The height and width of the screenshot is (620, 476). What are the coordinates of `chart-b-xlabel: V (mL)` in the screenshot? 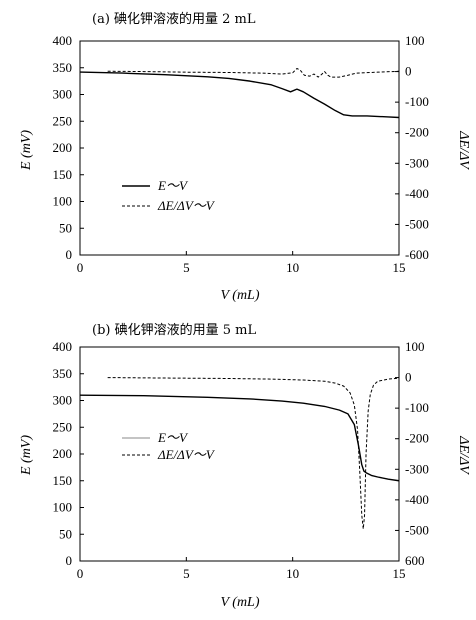 It's located at (239, 602).